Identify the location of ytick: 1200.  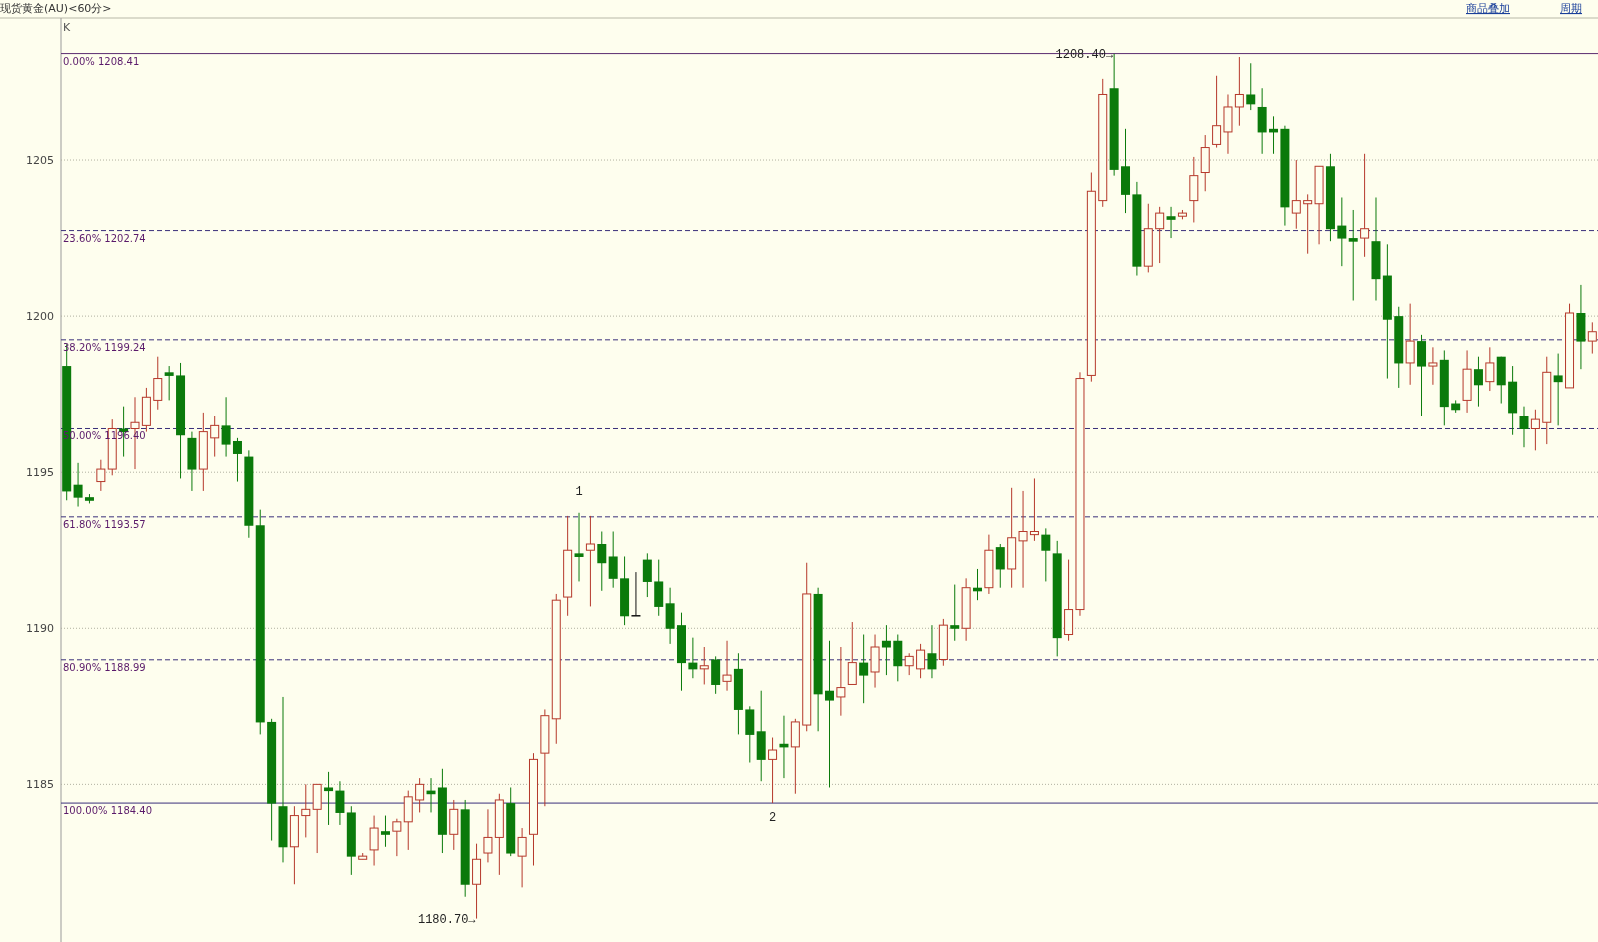
(40, 317).